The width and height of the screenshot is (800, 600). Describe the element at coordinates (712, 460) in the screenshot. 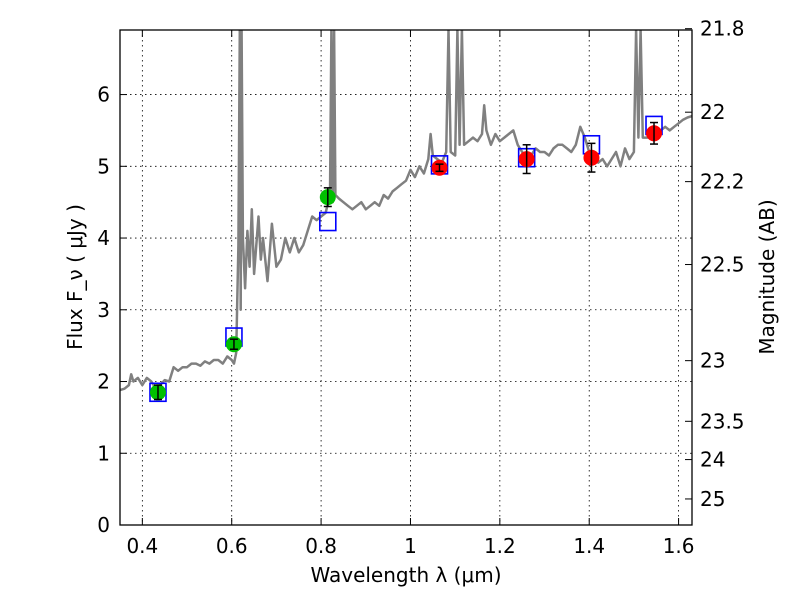

I see `right-tick-label: 24` at that location.